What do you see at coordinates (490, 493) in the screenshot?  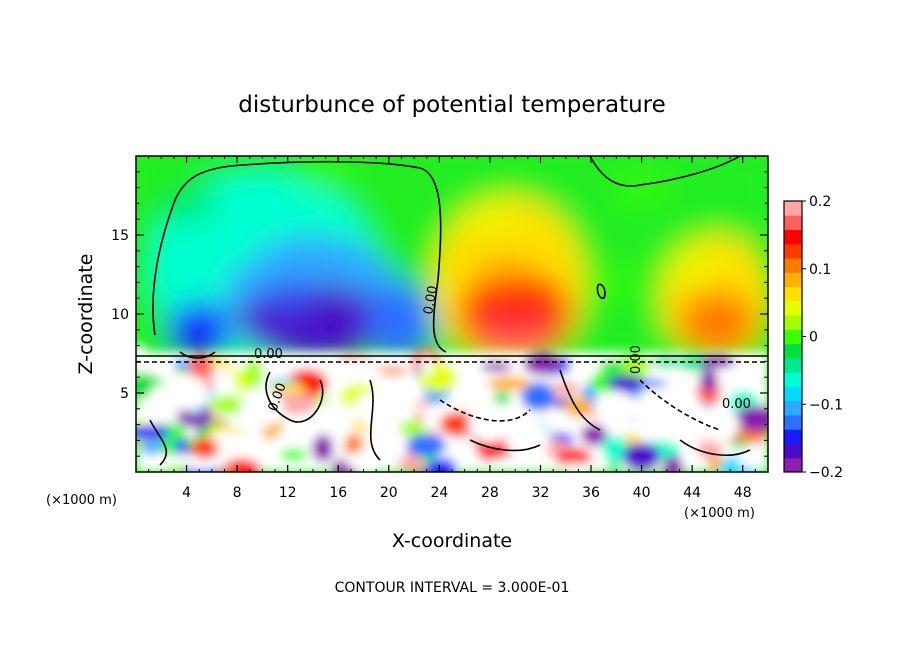 I see `x-tick-label: 28` at bounding box center [490, 493].